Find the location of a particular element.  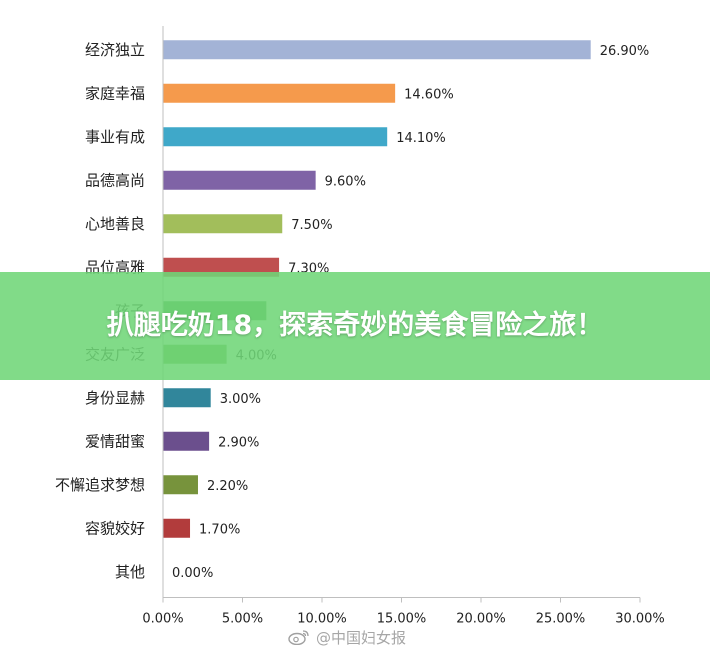

x-tick-label-2: 10.00% is located at coordinates (322, 619).